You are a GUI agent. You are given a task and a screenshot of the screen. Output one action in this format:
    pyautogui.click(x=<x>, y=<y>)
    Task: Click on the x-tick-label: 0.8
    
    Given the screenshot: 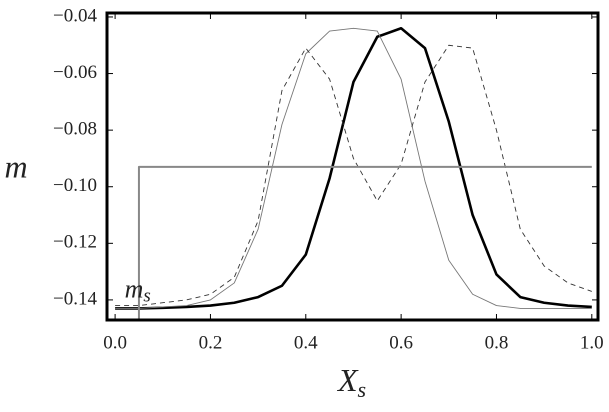 What is the action you would take?
    pyautogui.click(x=497, y=342)
    